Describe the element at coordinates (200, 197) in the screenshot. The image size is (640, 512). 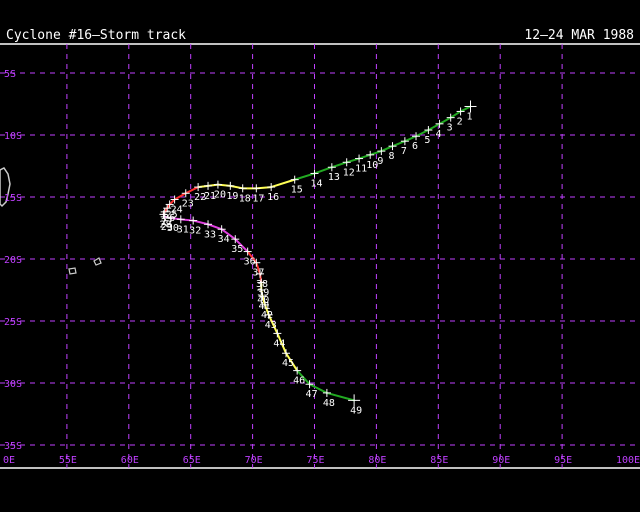
I see `track-point-label: 22` at that location.